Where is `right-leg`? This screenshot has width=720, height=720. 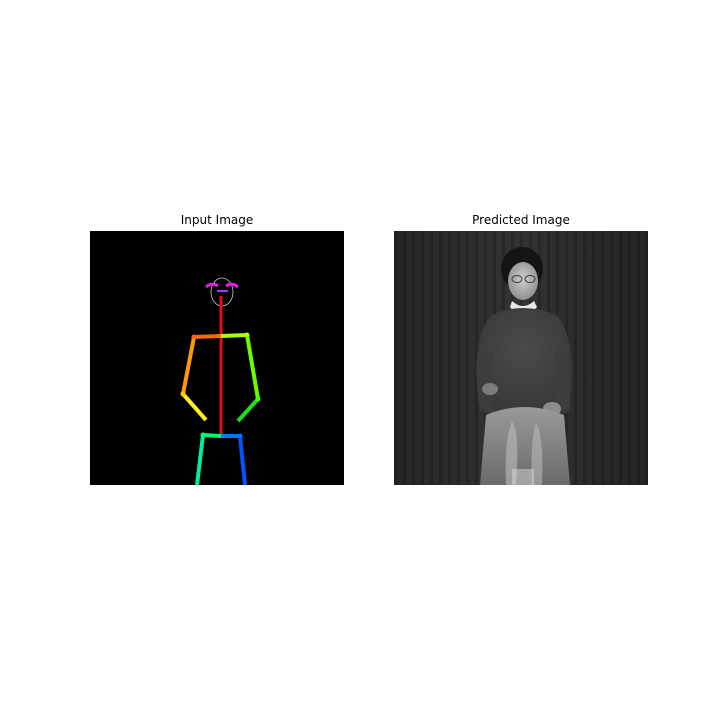
right-leg is located at coordinates (242, 460).